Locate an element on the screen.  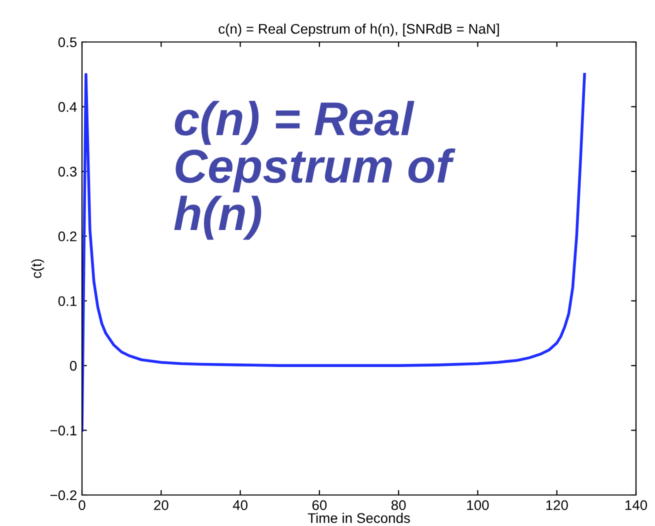
x-tick-label: 40 is located at coordinates (240, 505).